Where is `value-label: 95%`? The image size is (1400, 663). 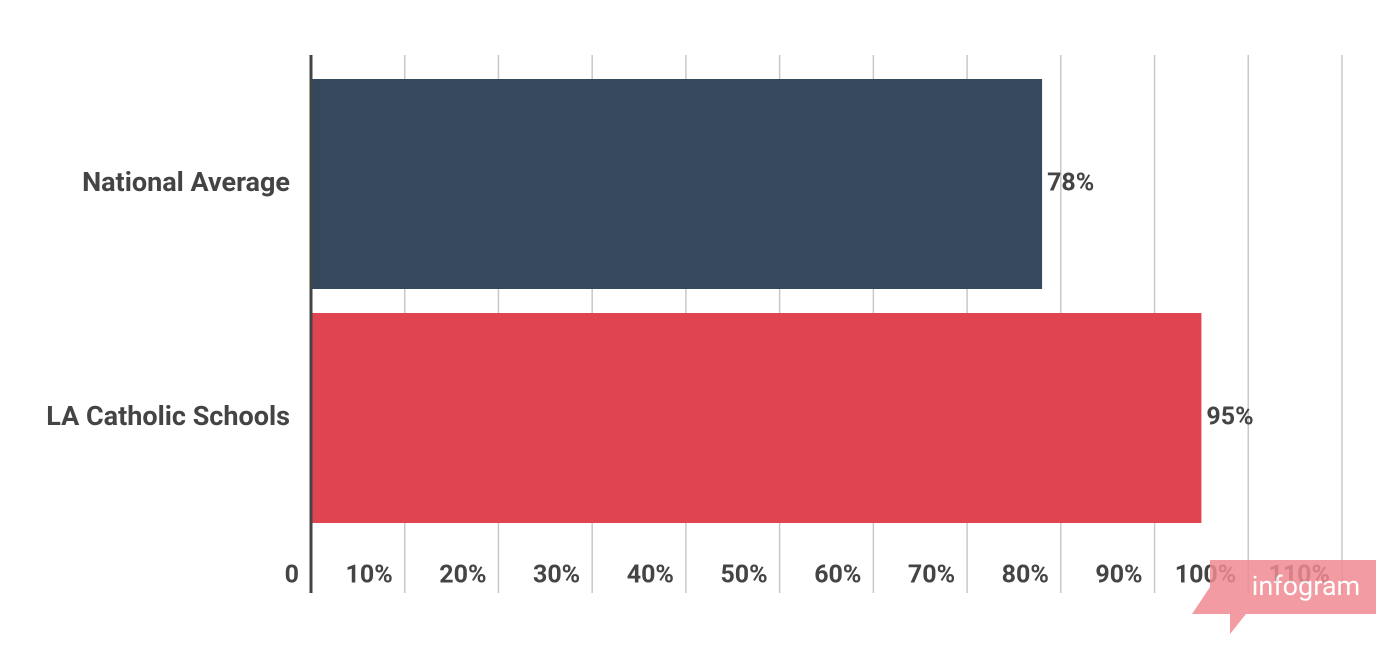
value-label: 95% is located at coordinates (1229, 417).